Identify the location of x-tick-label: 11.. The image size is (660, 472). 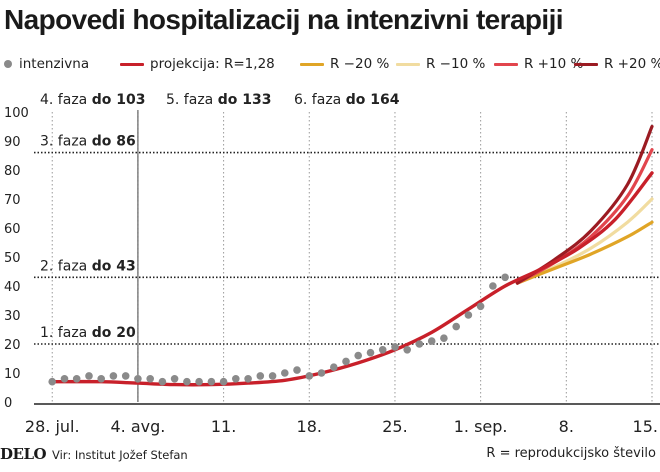
(223, 426).